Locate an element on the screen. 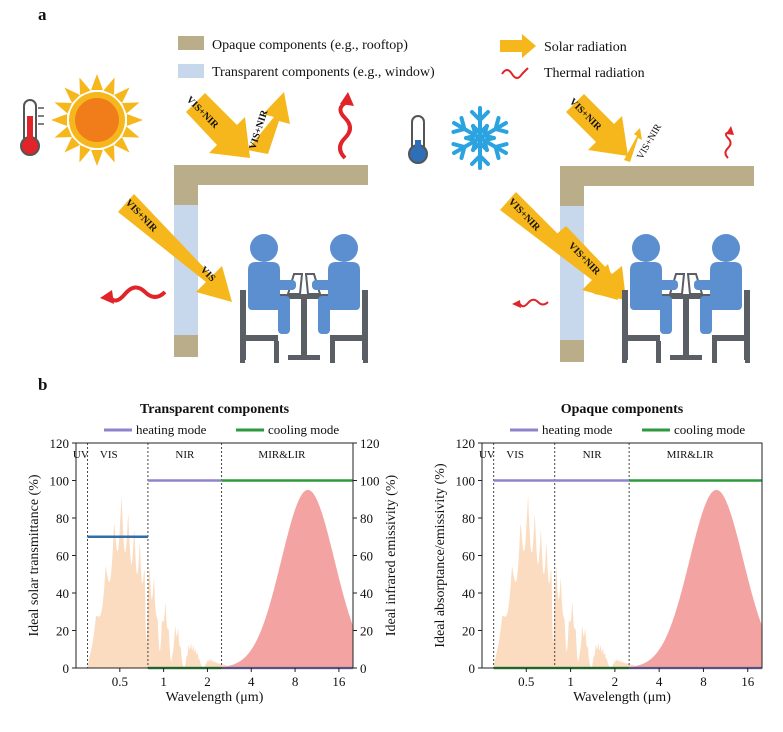  transparent-region-label: NIR is located at coordinates (185, 455).